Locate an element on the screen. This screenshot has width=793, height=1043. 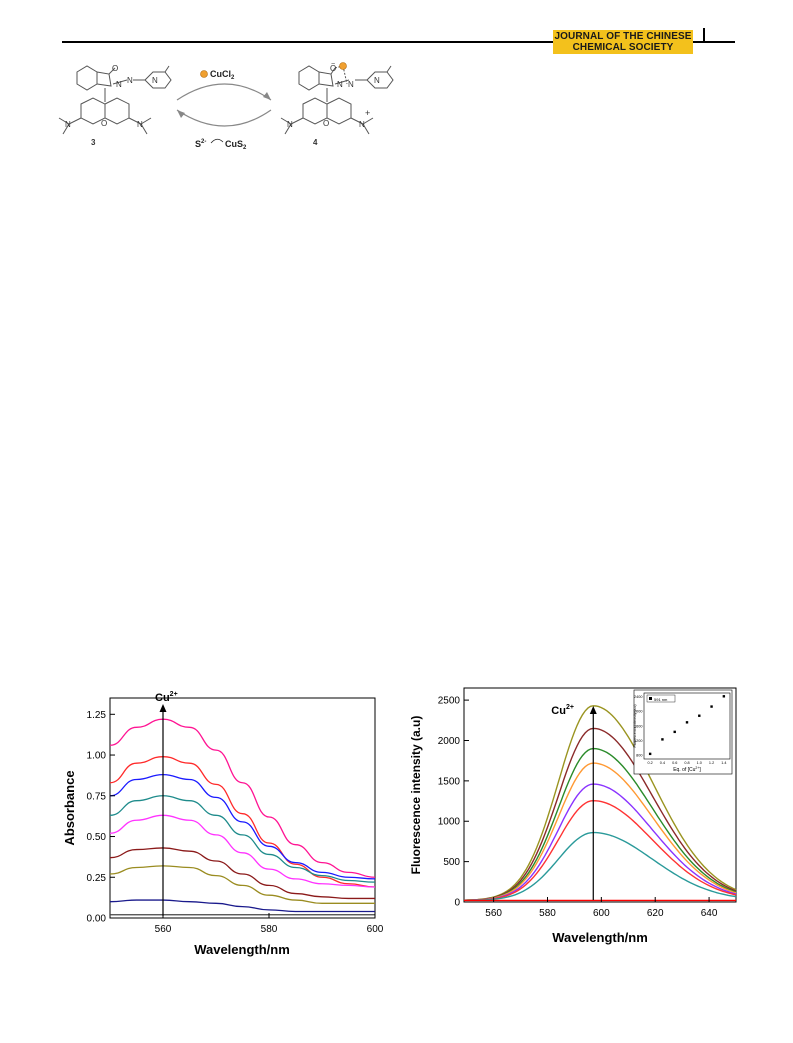
inset-x-tick-label: 1.4 is located at coordinates (723, 763).